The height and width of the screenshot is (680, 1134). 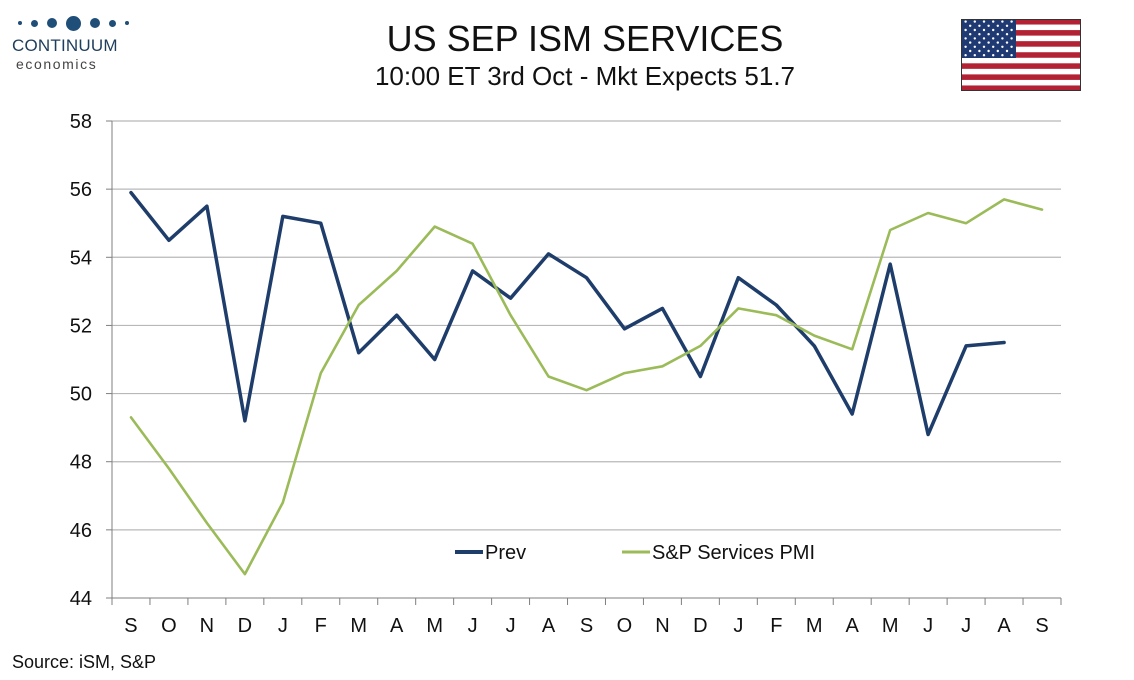 I want to click on logo-tagline: economics, so click(x=57, y=64).